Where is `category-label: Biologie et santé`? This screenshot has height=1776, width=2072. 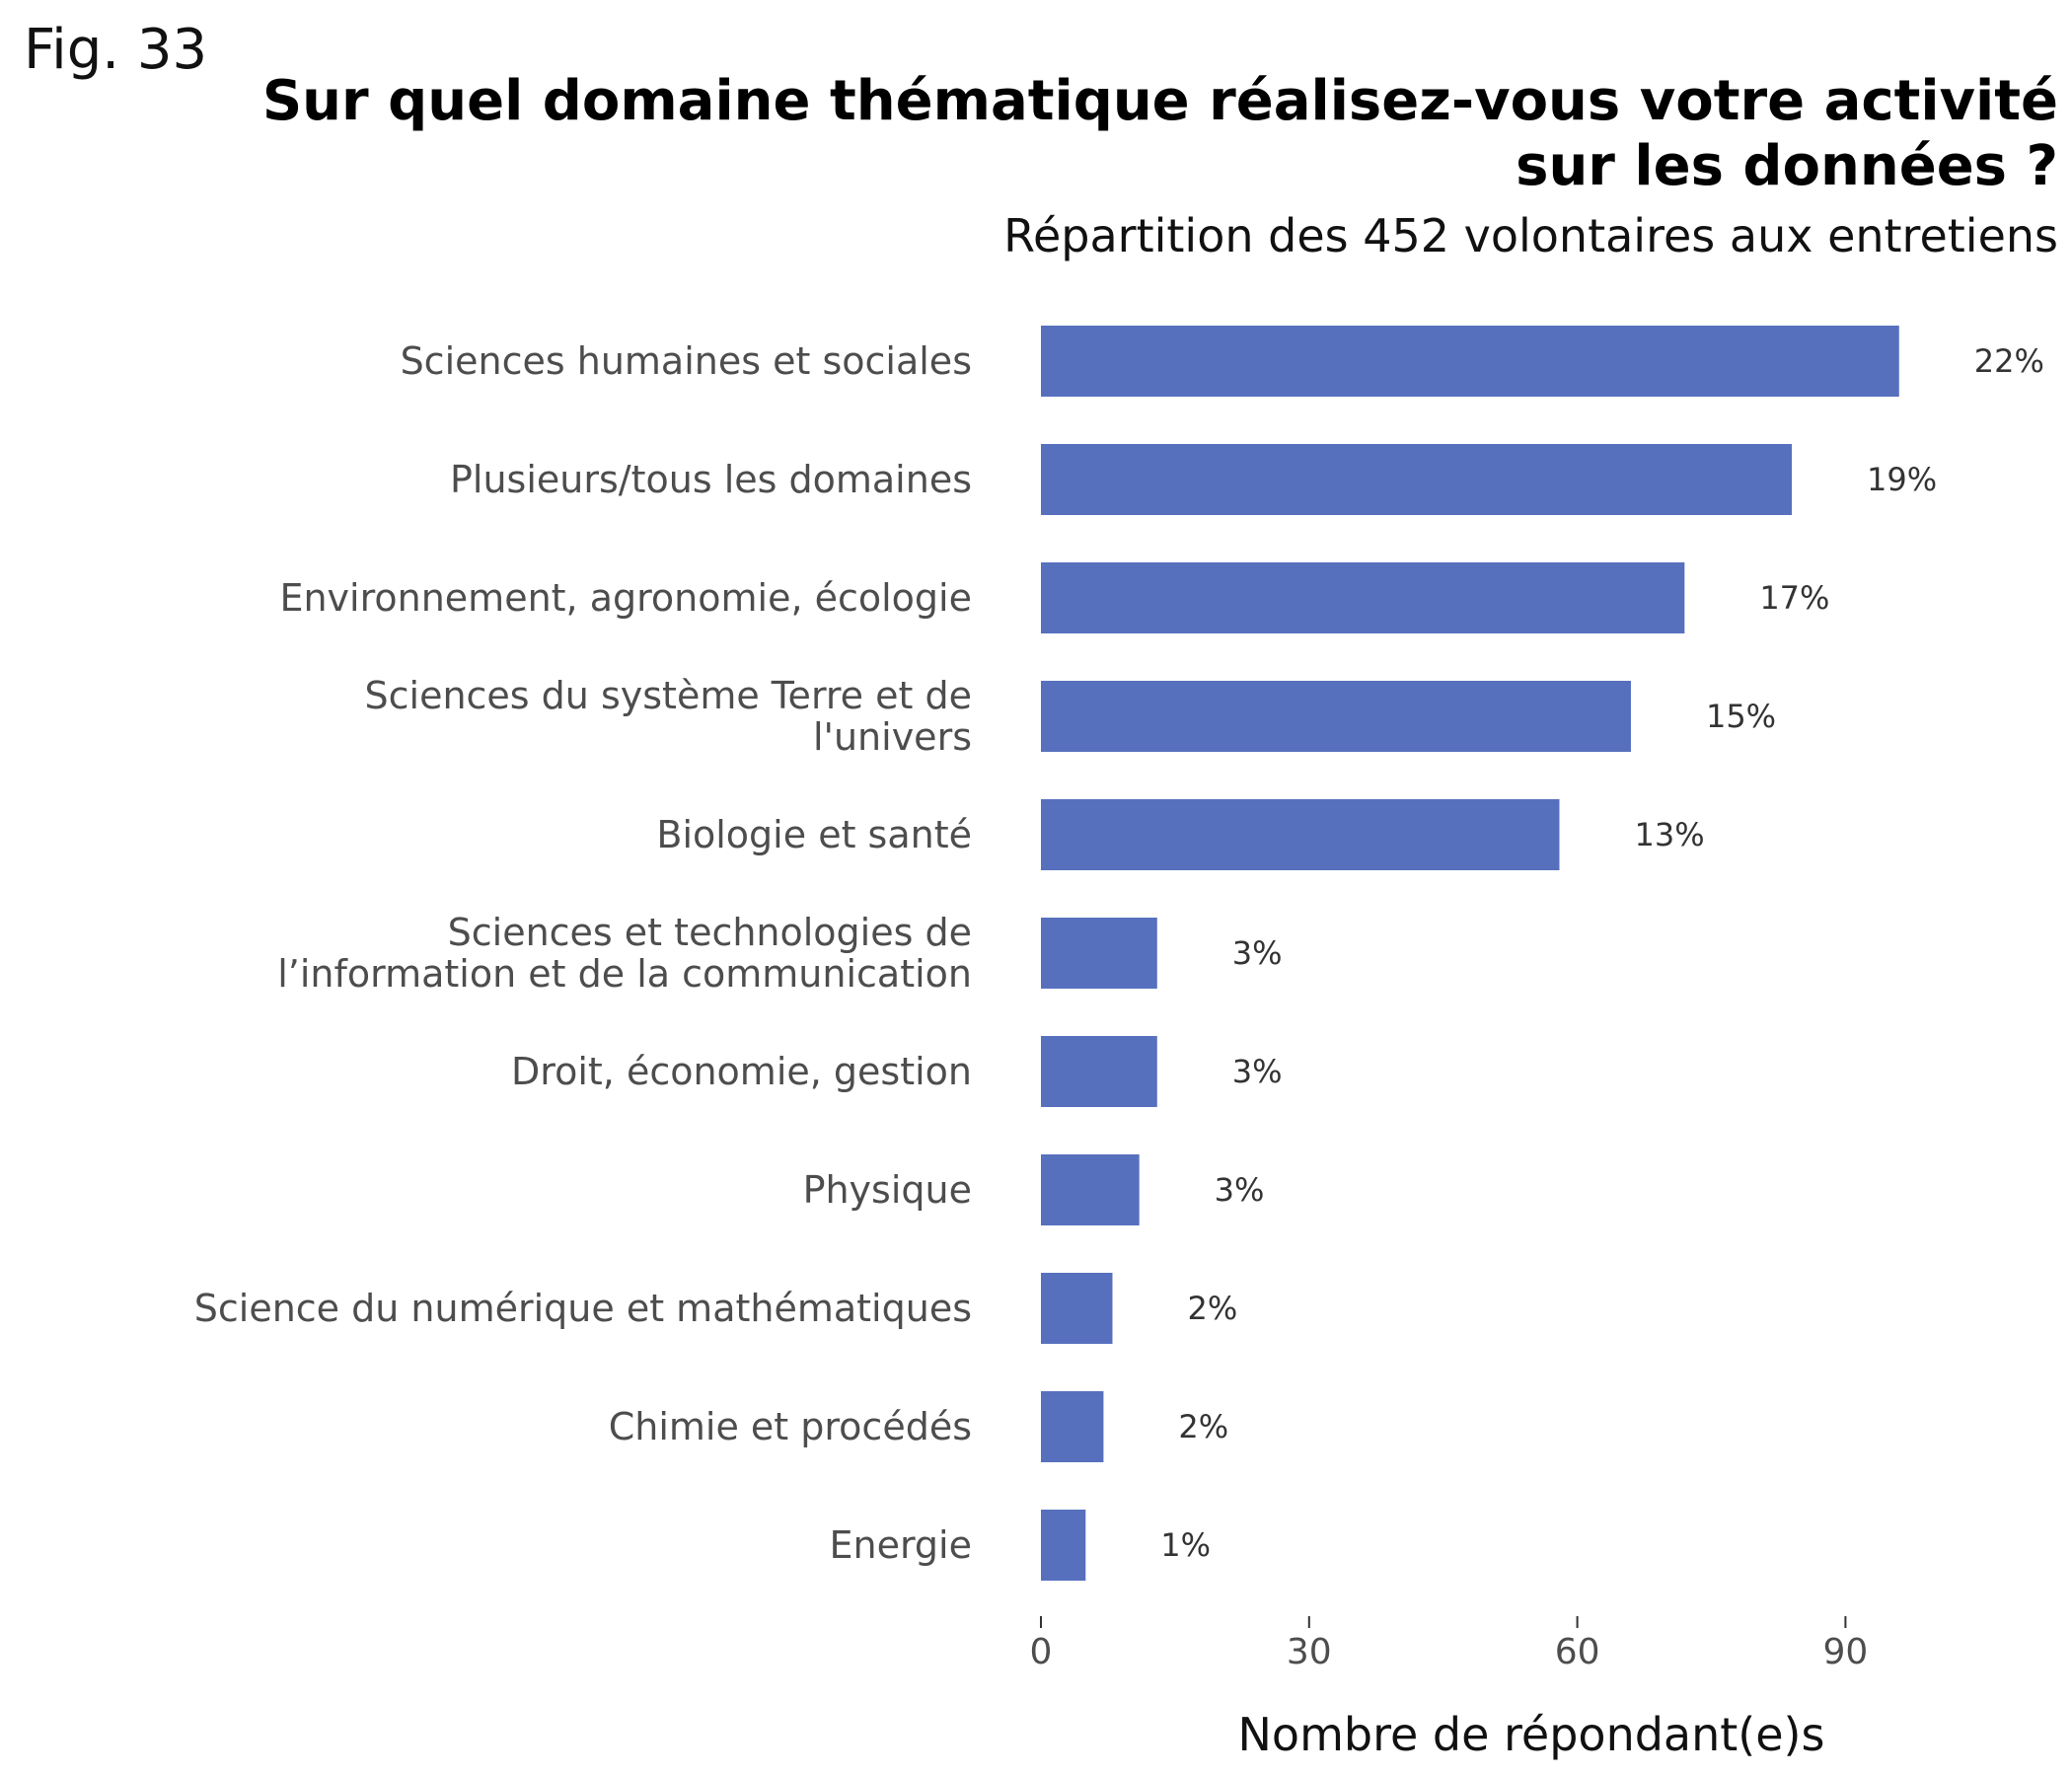 category-label: Biologie et santé is located at coordinates (814, 835).